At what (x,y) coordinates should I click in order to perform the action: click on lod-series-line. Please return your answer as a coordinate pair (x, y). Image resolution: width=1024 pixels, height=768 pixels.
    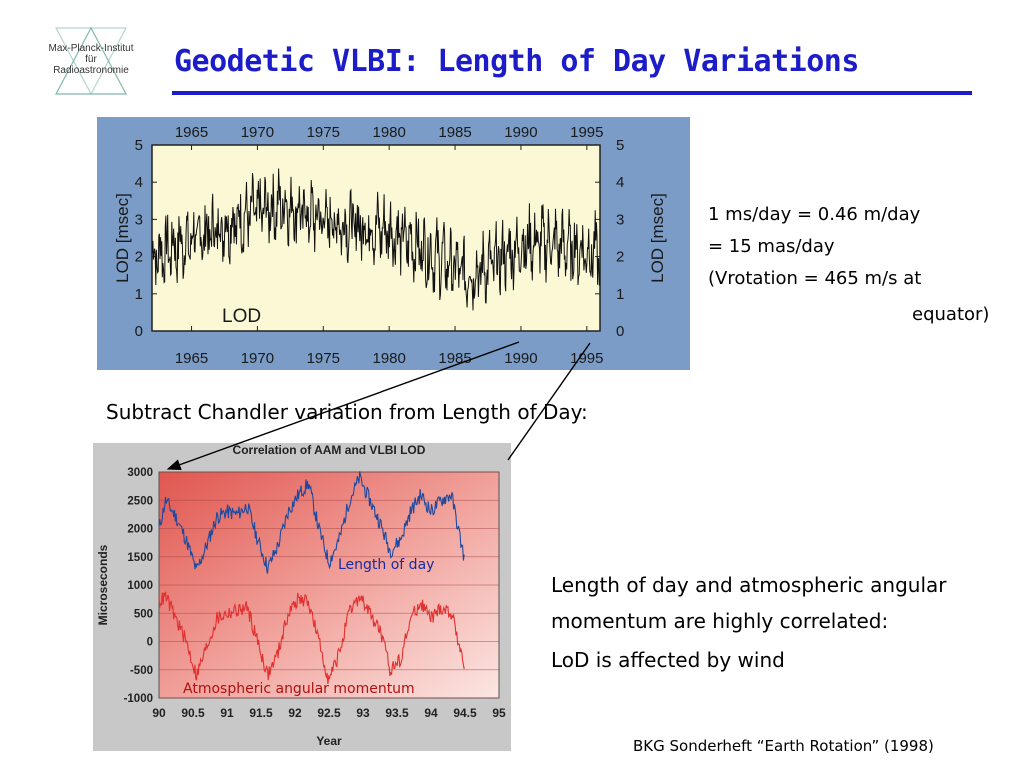
    Looking at the image, I should click on (375, 239).